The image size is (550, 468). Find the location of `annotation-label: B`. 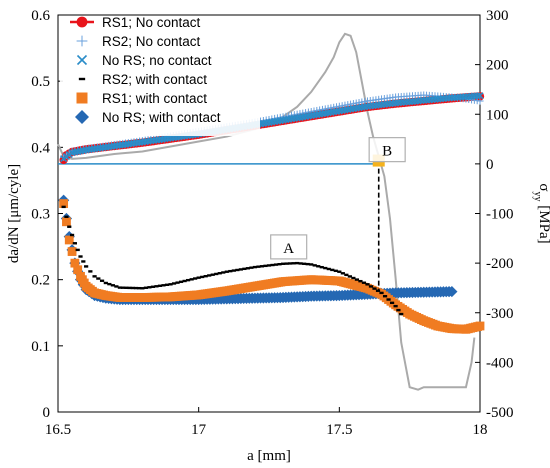

annotation-label: B is located at coordinates (387, 152).